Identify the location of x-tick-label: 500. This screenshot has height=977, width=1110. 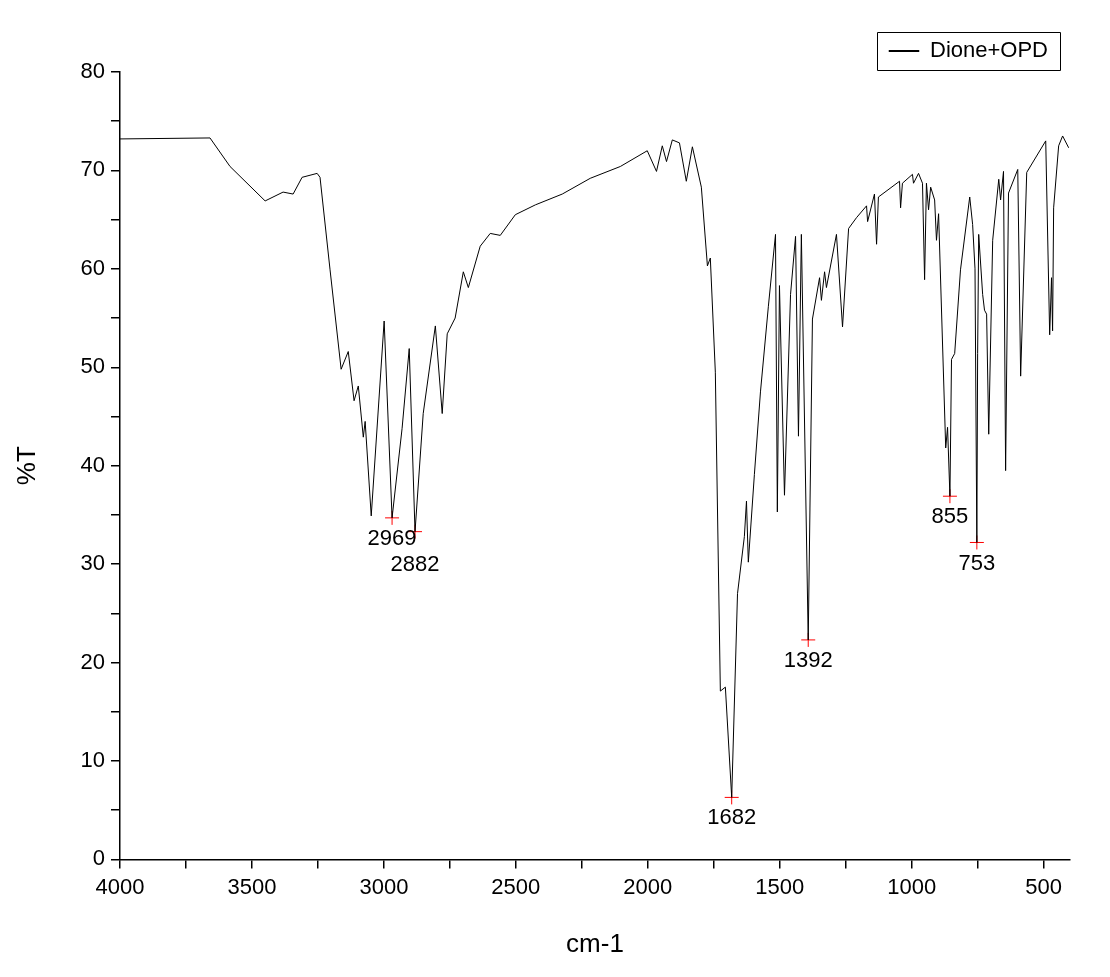
(1043, 886).